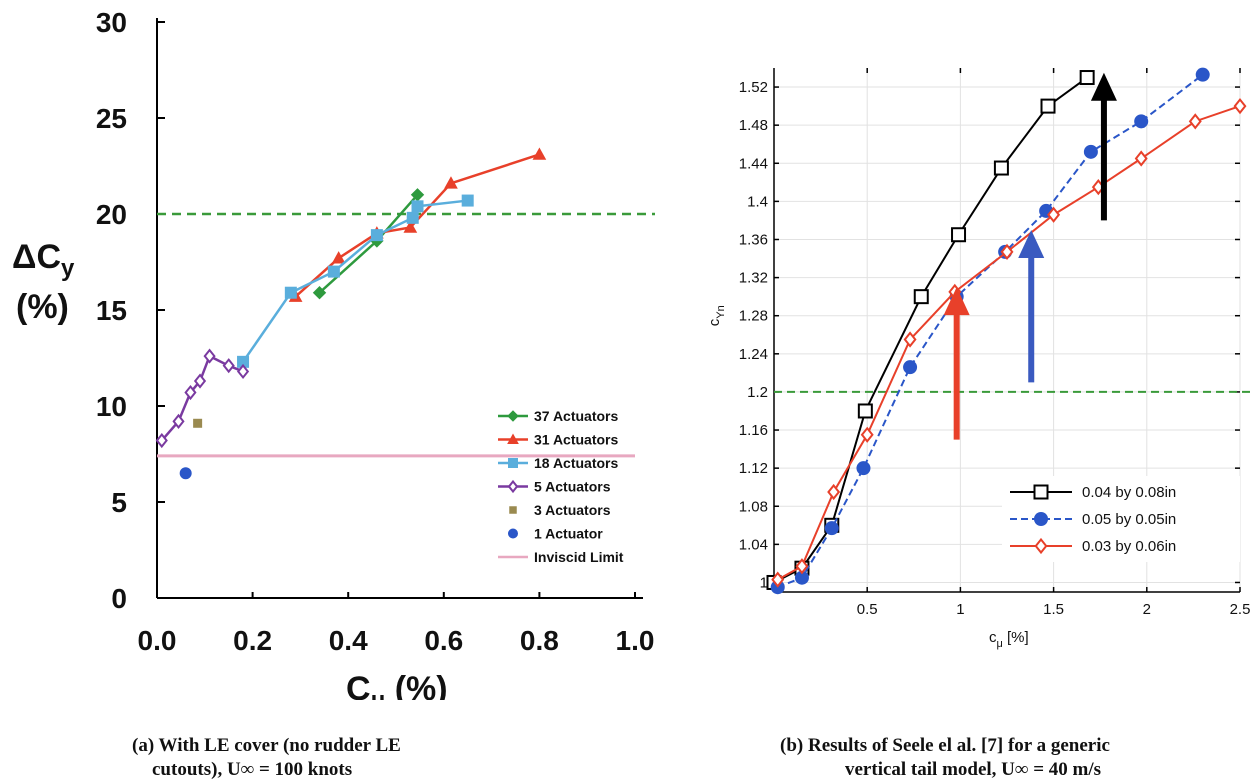  I want to click on series-3-actuators, so click(198, 423).